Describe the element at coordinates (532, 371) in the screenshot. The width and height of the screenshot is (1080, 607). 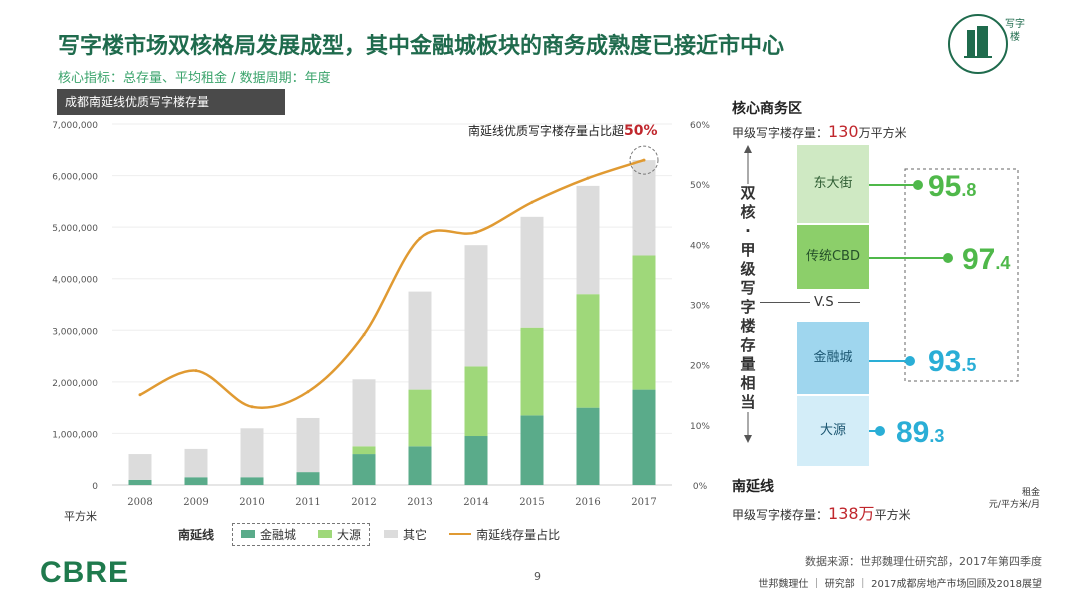
I see `bar-1-2015` at that location.